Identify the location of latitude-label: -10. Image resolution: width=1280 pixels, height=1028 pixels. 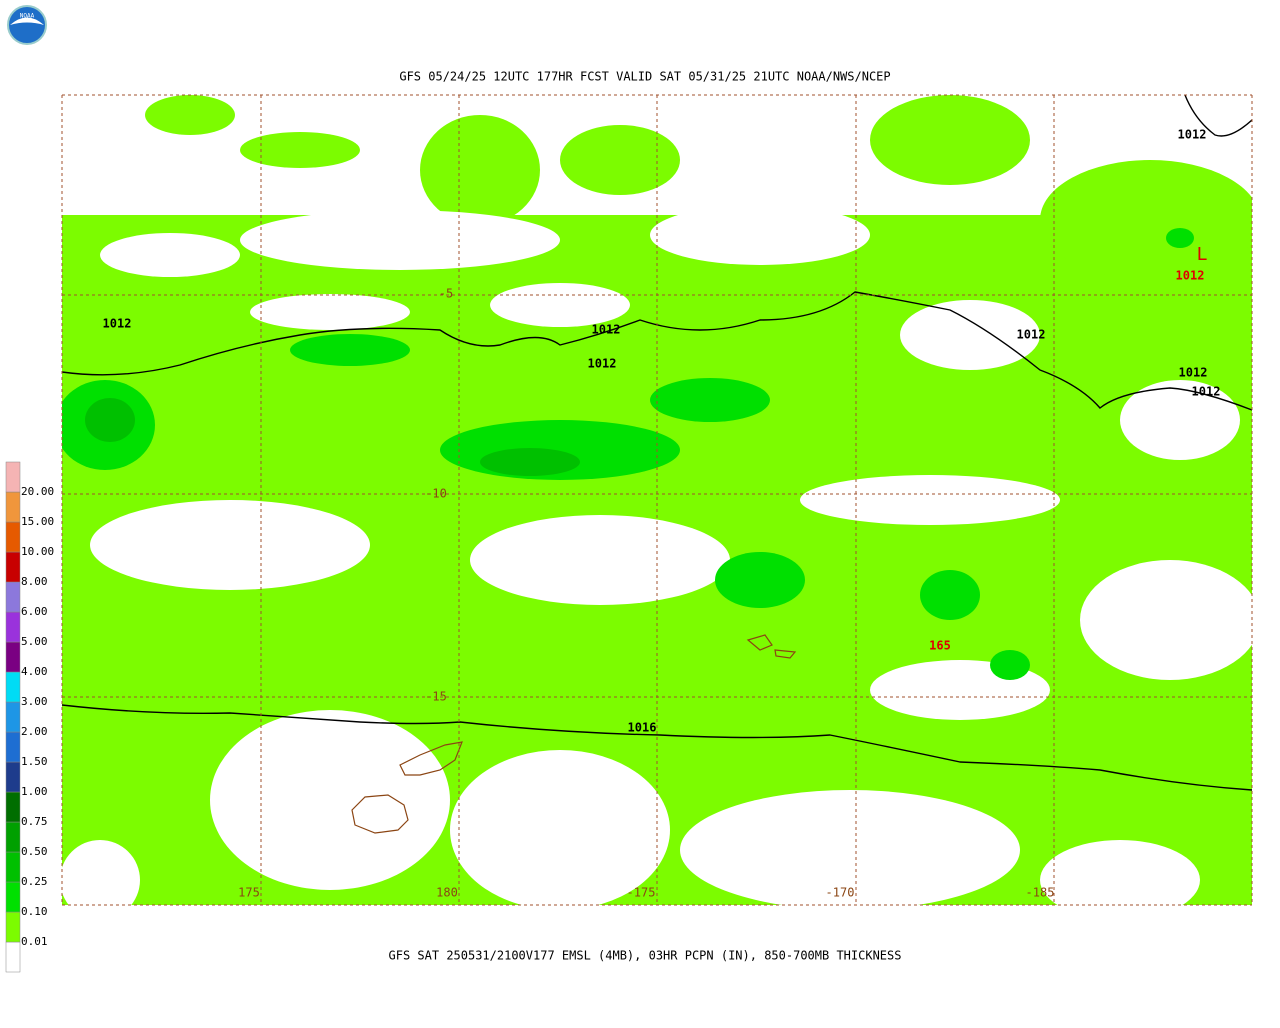
(436, 494).